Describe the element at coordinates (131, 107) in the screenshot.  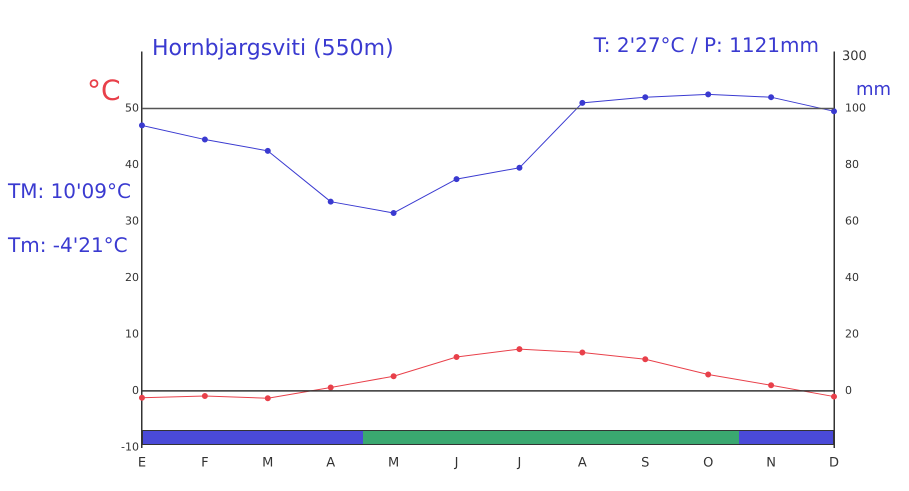
I see `y-tick-label: 50` at that location.